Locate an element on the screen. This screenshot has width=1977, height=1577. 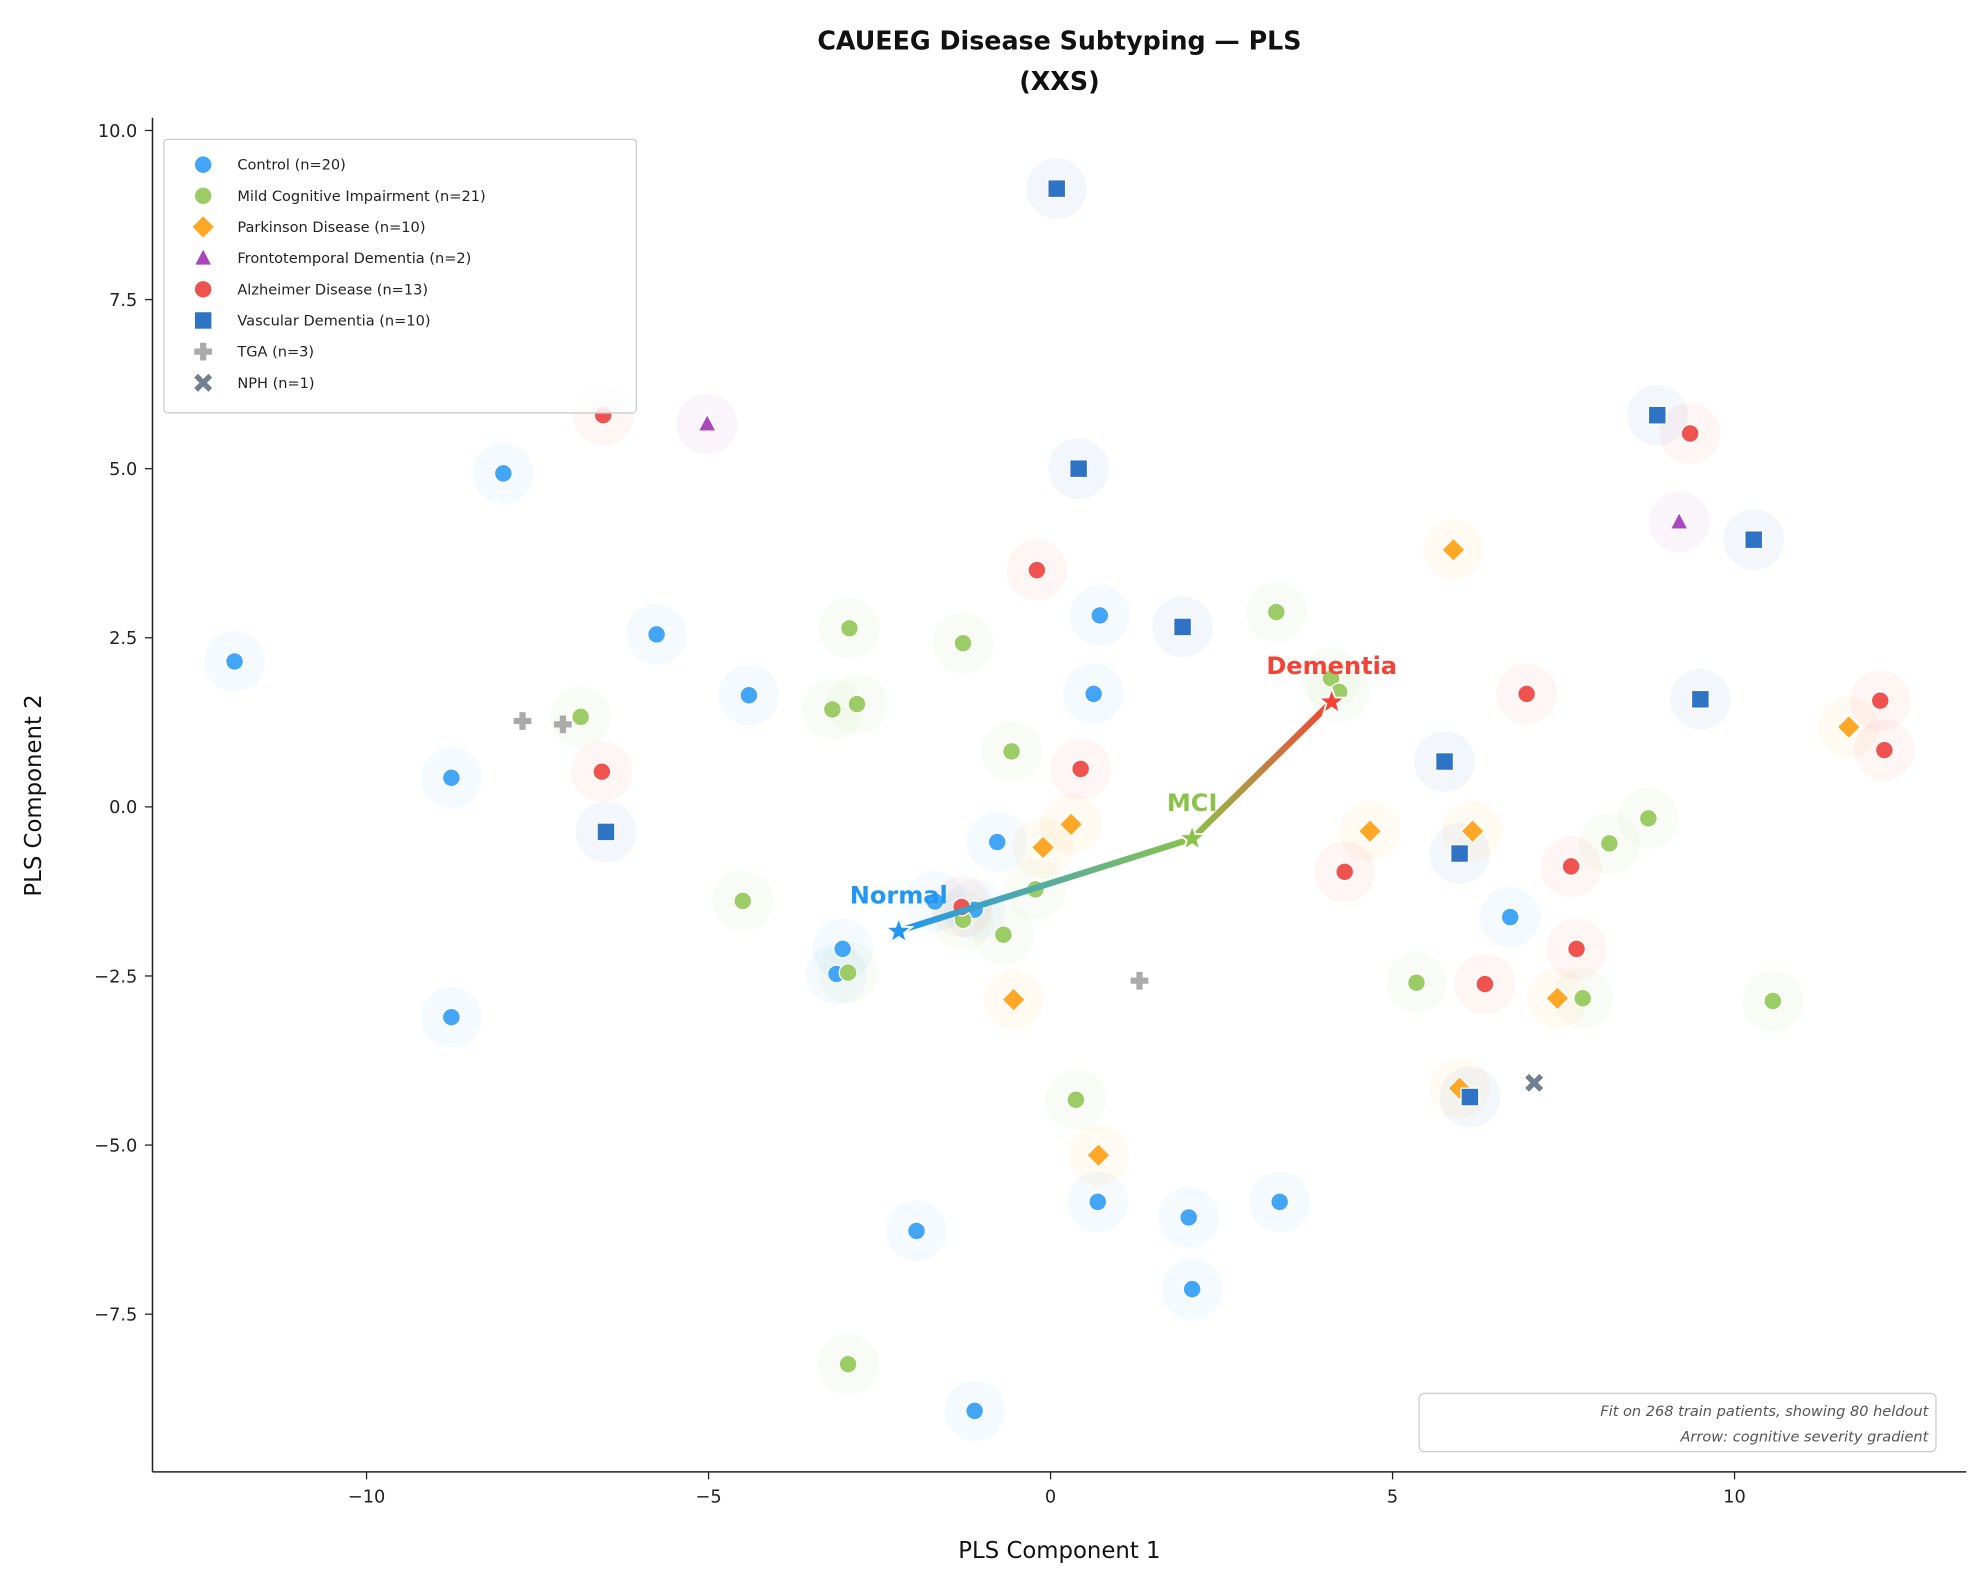
centroid-label: Dementia is located at coordinates (1331, 666).